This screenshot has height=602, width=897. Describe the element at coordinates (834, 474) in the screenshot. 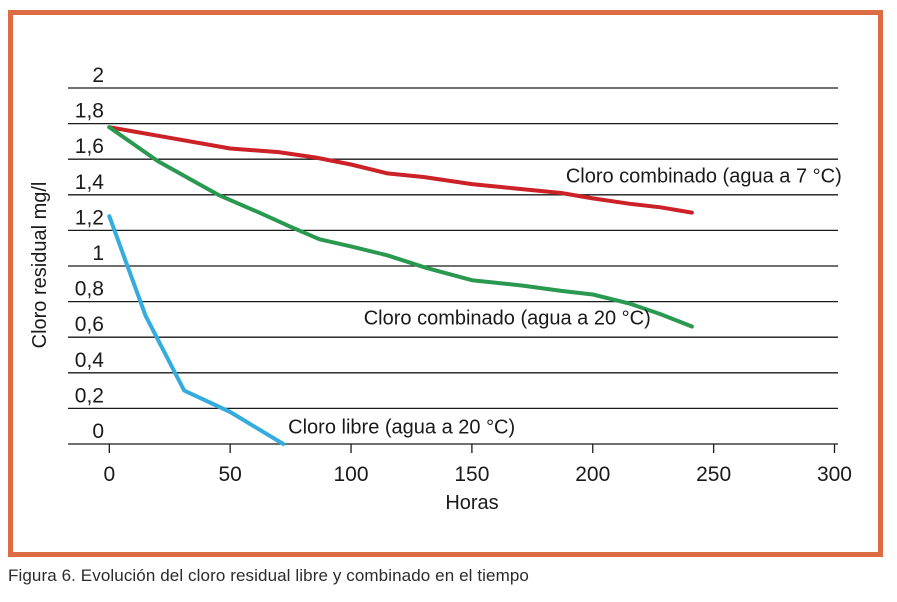

I see `x-tick-label: 300` at that location.